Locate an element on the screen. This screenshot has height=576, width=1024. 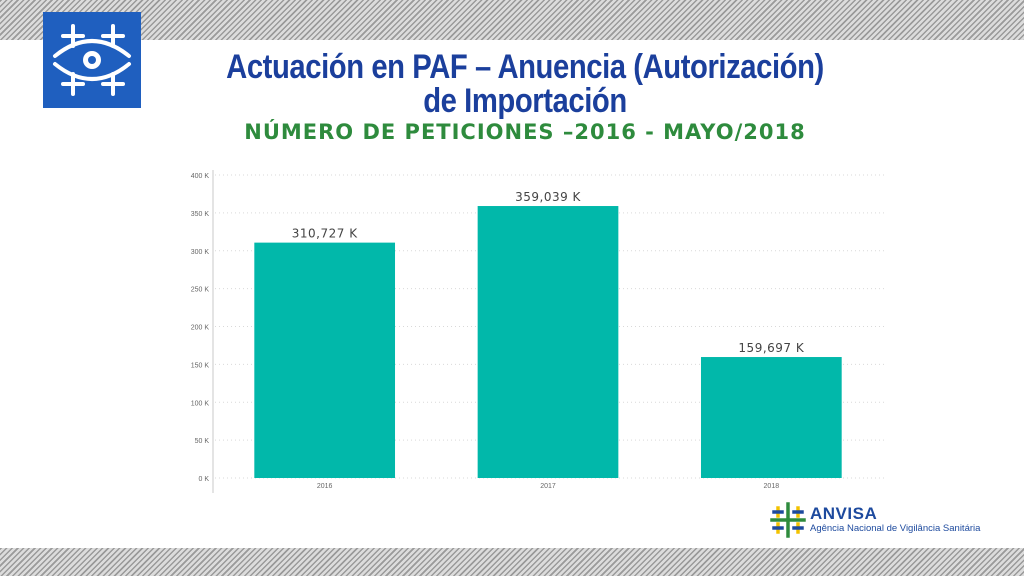
y-tick-label: 400 K is located at coordinates (200, 176).